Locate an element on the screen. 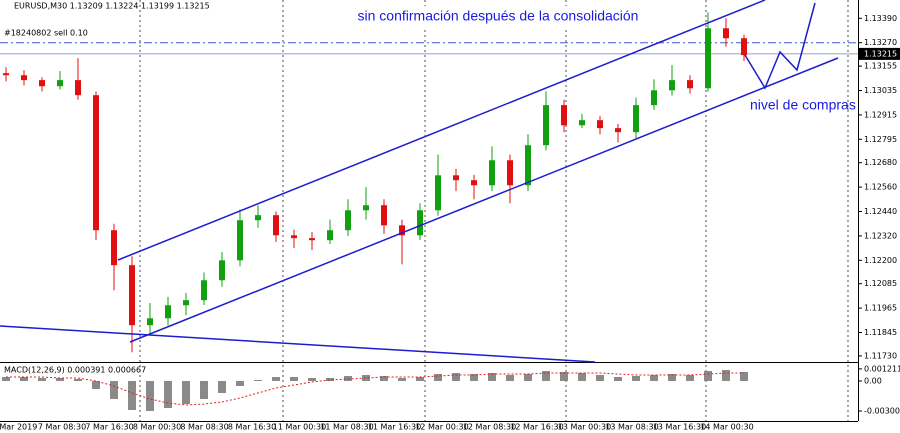 The image size is (900, 433). x-tick-label: 12 Mar 16:30 is located at coordinates (536, 427).